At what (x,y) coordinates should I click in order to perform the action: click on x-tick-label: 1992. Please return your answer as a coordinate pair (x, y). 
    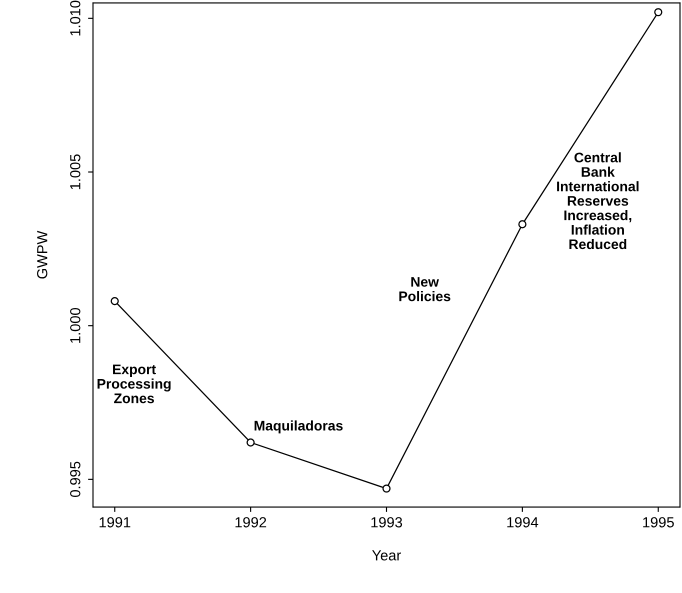
    Looking at the image, I should click on (251, 522).